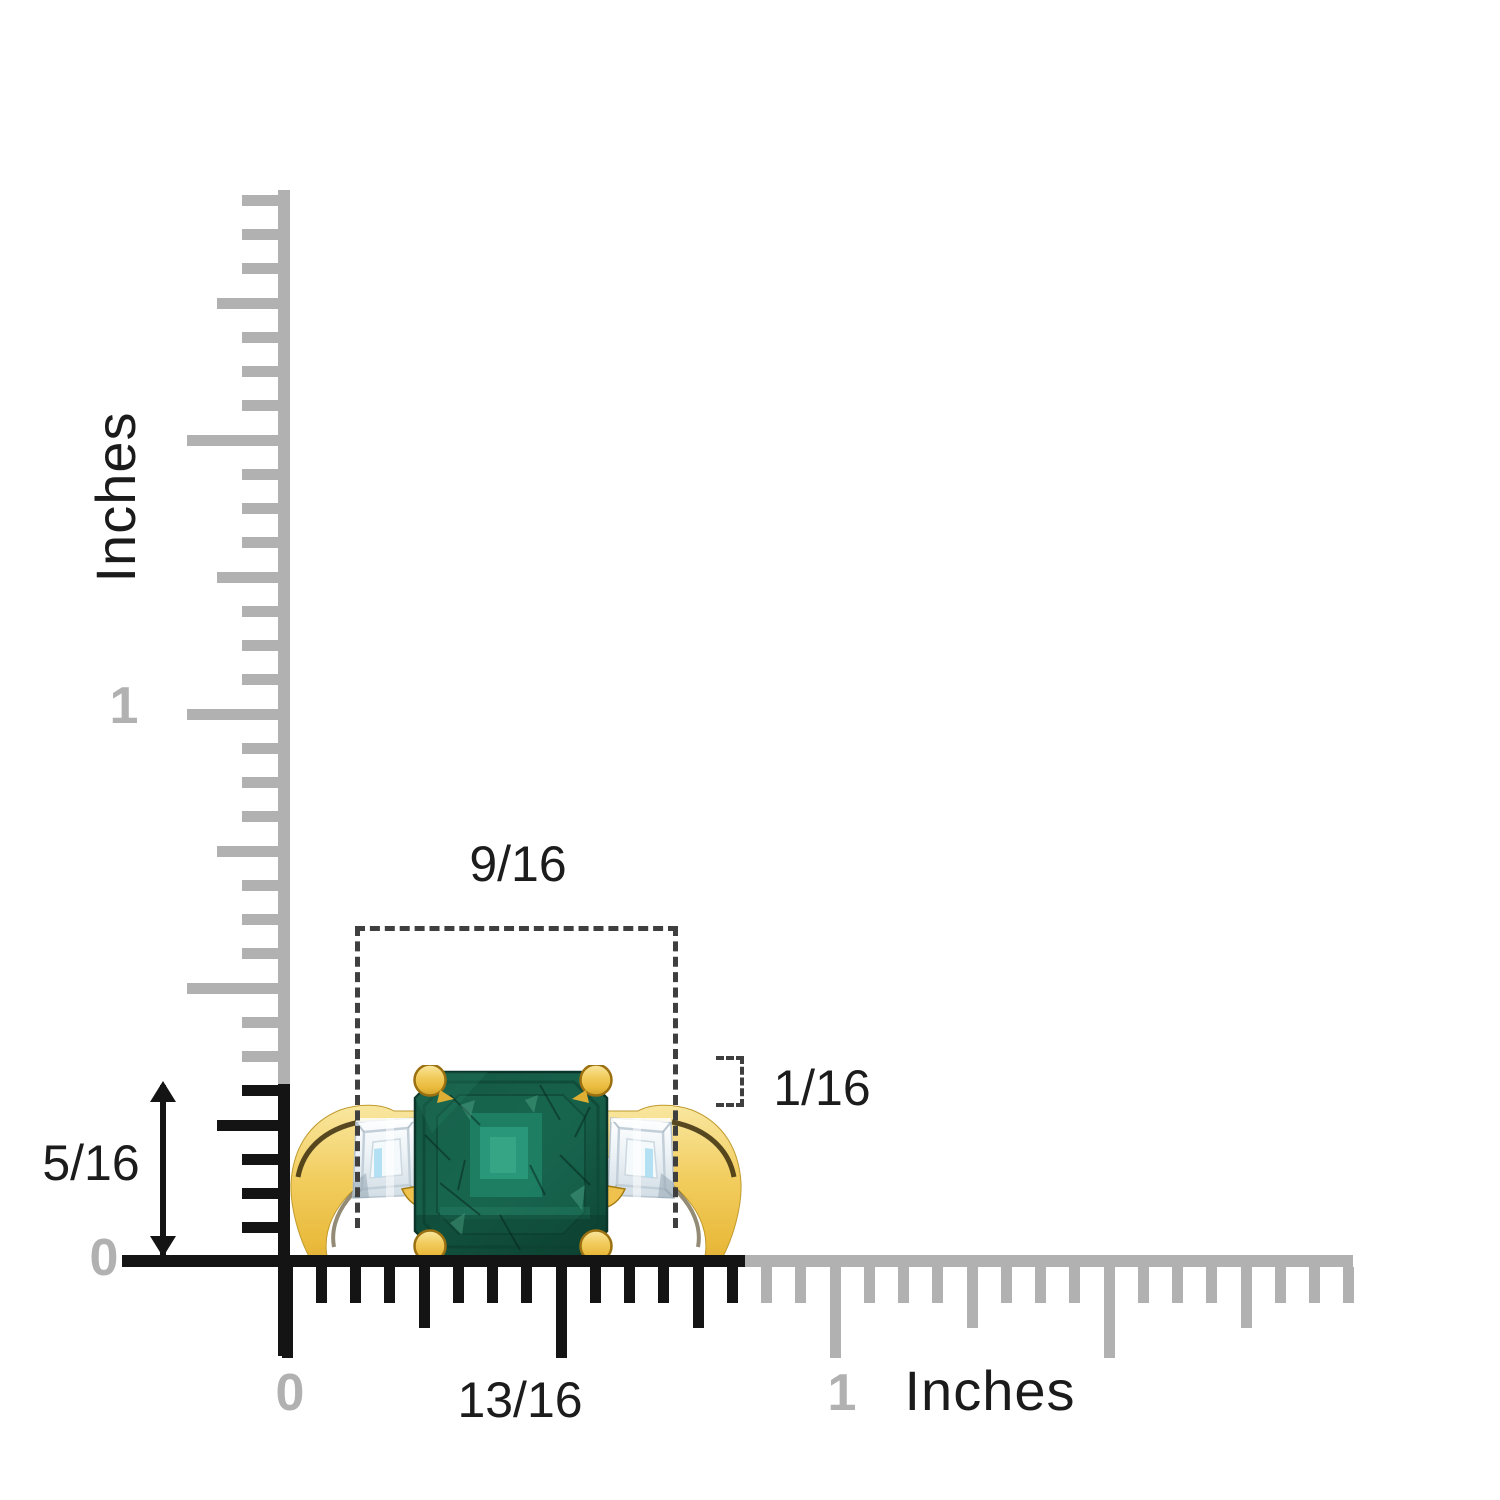  Describe the element at coordinates (115, 497) in the screenshot. I see `vertical-ruler-unit-label: Inches` at that location.